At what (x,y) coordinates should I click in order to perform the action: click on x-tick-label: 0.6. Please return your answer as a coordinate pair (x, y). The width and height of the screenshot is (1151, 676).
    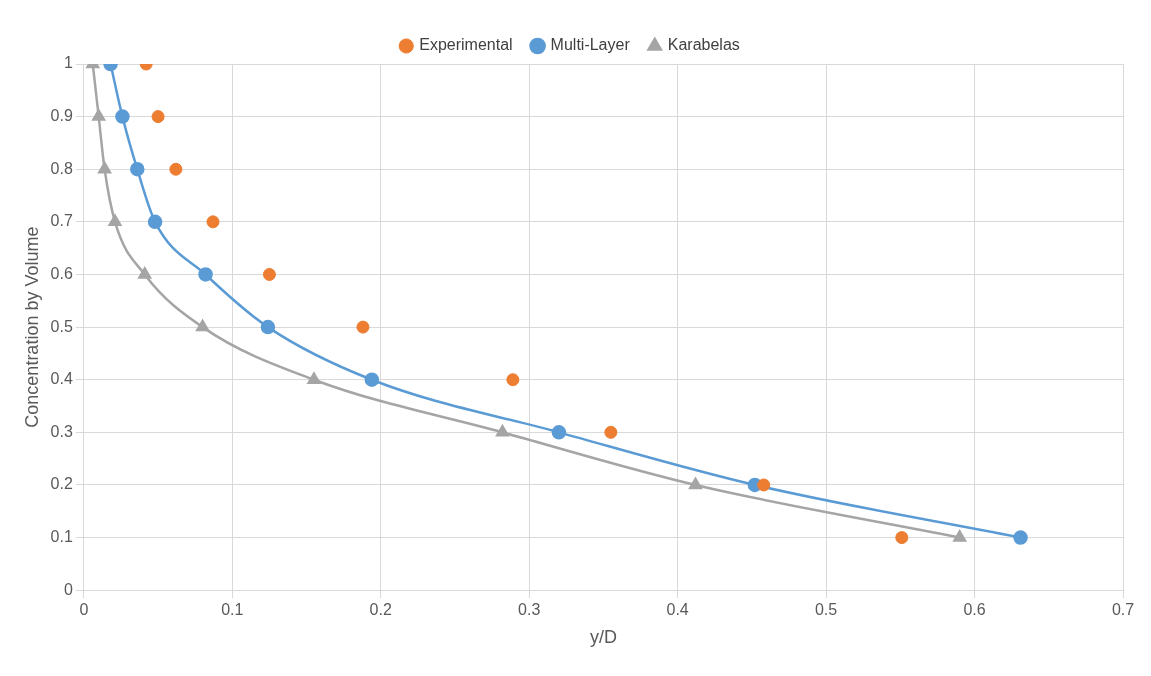
    Looking at the image, I should click on (974, 610).